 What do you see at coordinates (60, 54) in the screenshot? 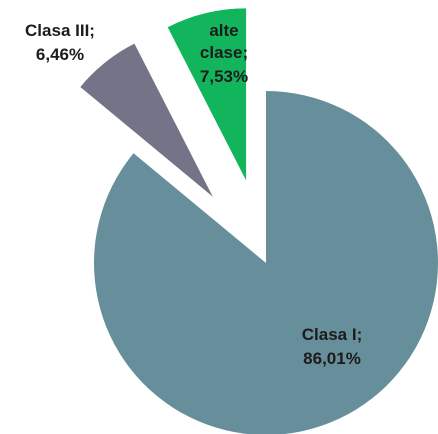
I see `label-value: 6,46%` at bounding box center [60, 54].